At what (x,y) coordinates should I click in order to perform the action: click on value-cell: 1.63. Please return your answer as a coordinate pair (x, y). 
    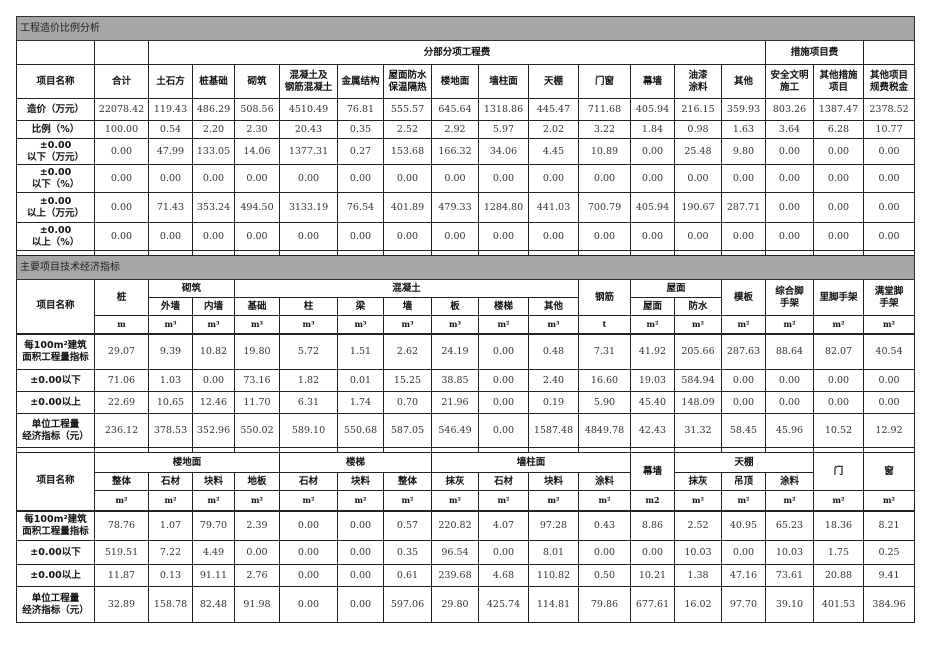
    Looking at the image, I should click on (743, 129).